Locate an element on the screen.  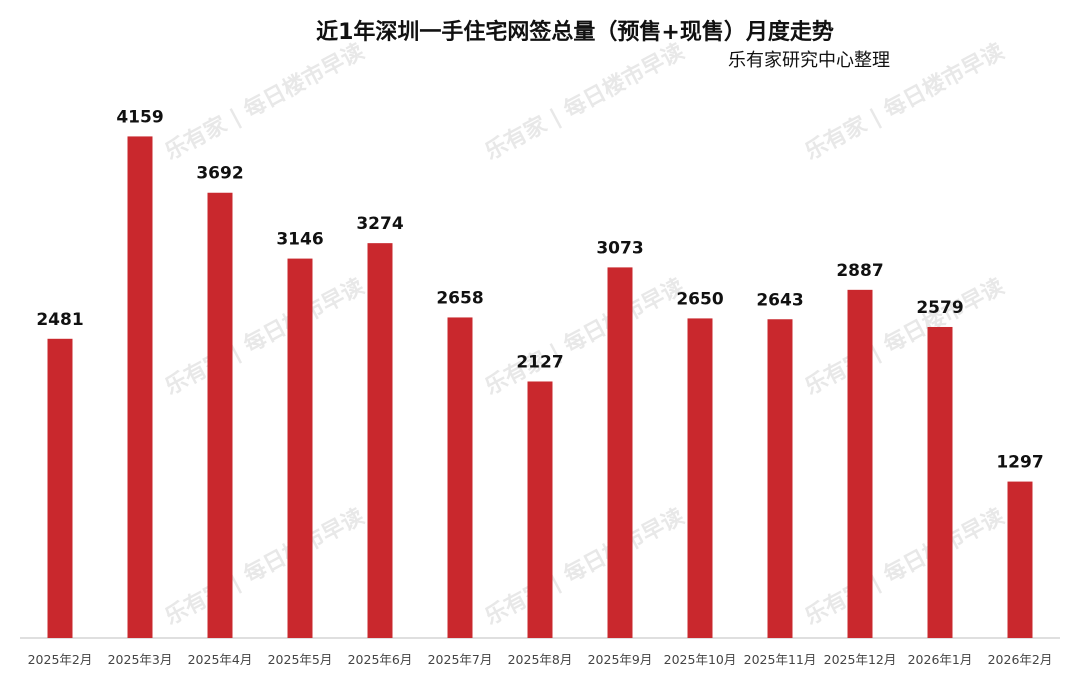
x-tick-label: 2025年8月 is located at coordinates (540, 659).